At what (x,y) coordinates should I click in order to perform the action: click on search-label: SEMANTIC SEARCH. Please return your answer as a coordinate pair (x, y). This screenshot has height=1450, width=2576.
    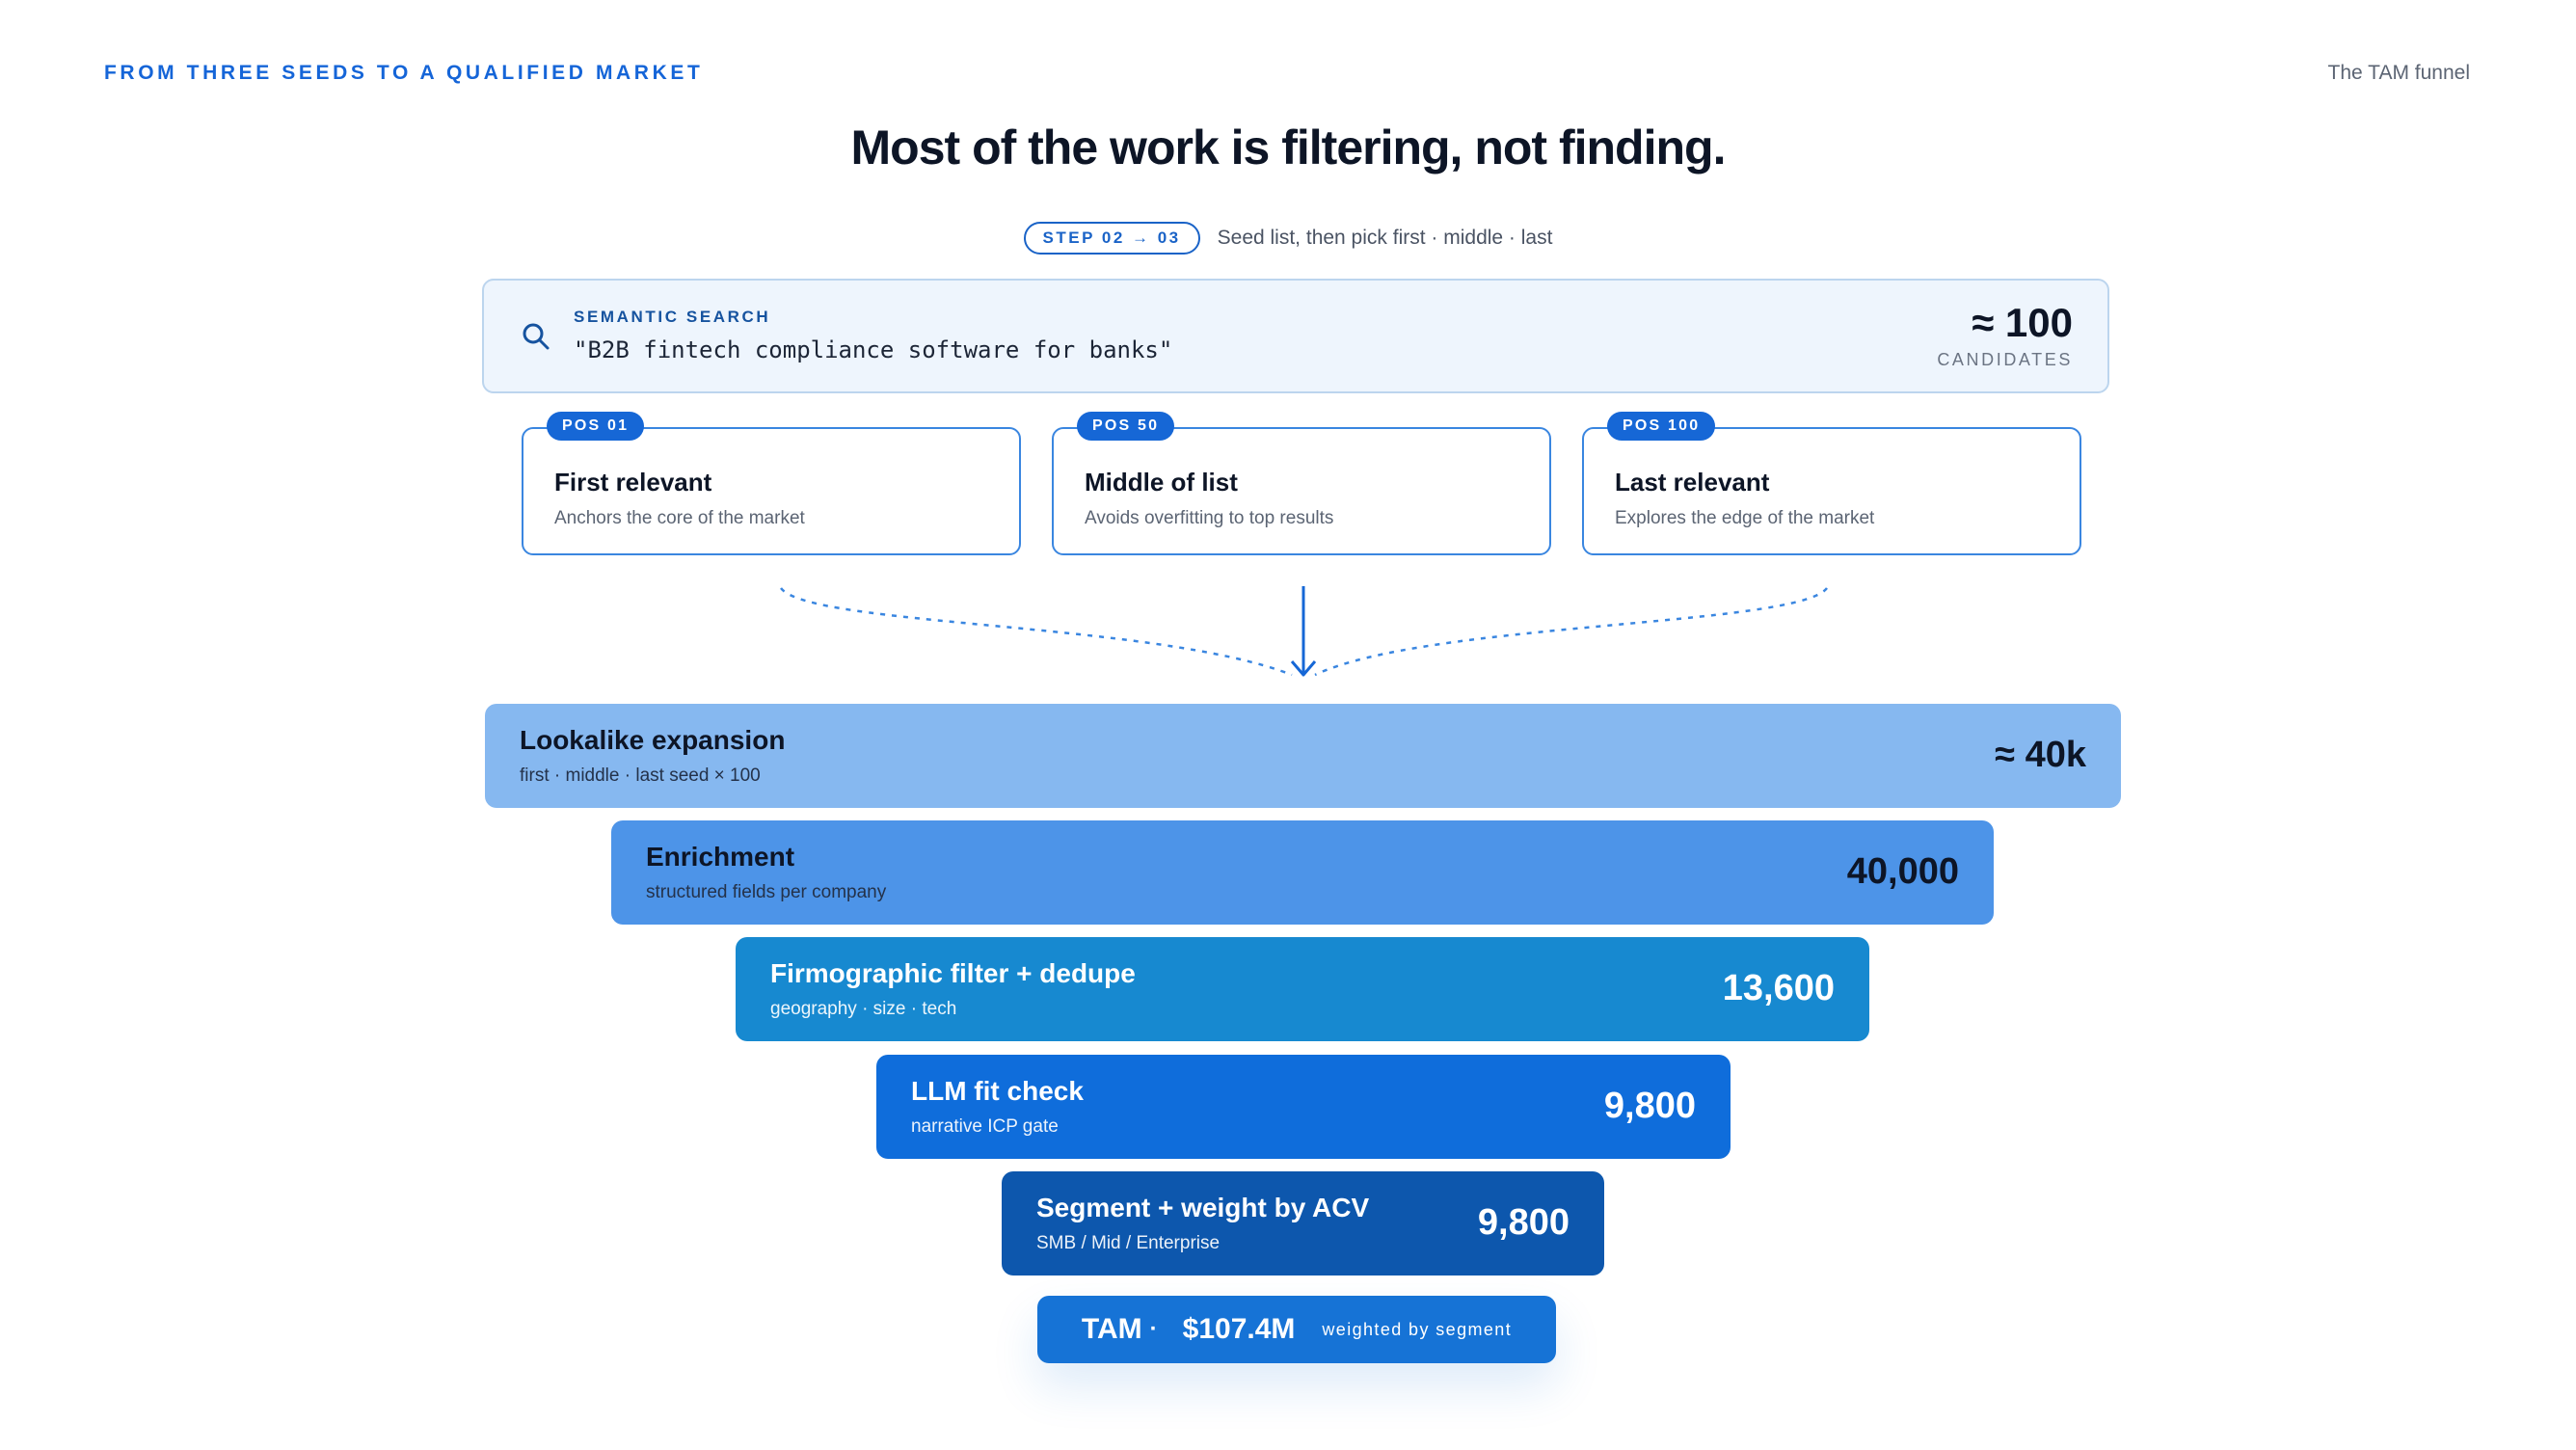
    Looking at the image, I should click on (673, 317).